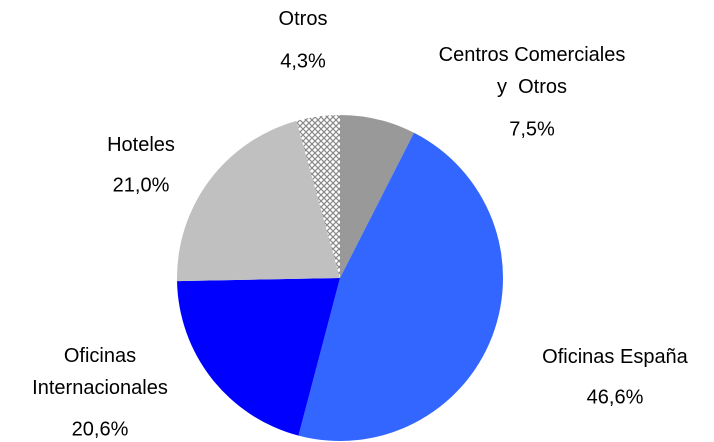  What do you see at coordinates (532, 87) in the screenshot?
I see `label-line: y Otros` at bounding box center [532, 87].